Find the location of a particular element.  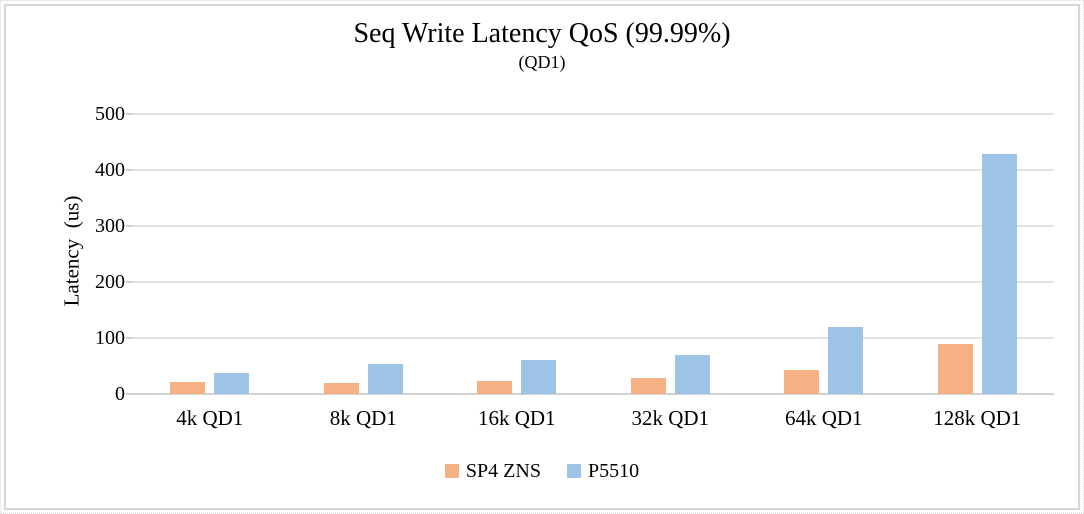

bar-sp4-zns-32k-qd1 is located at coordinates (648, 385).